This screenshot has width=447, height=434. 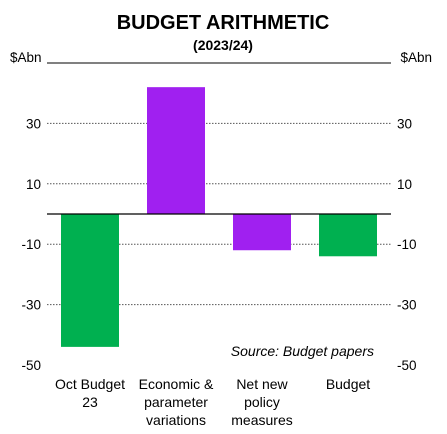 I want to click on category-label: Net new policy measures, so click(x=261, y=402).